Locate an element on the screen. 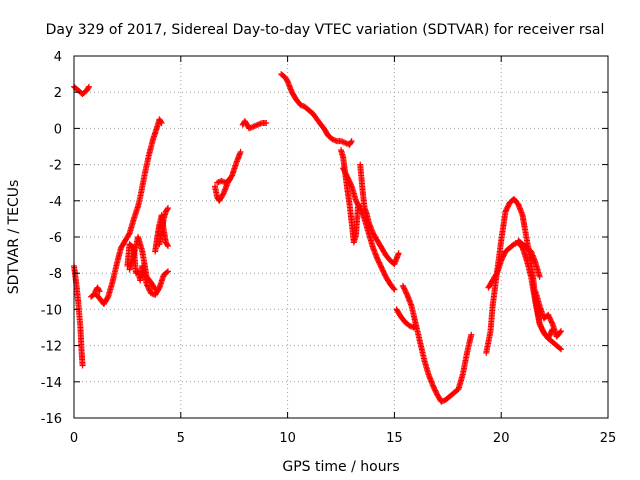 Image resolution: width=640 pixels, height=480 pixels. y-tick-label: 0 is located at coordinates (58, 129).